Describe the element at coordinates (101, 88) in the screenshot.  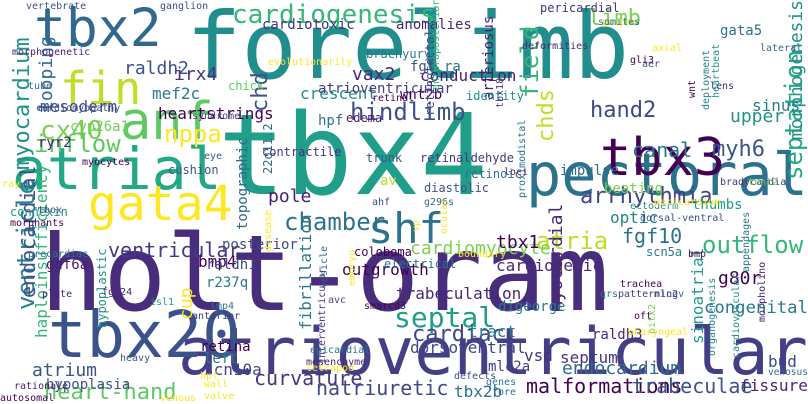
I see `cloud-word: fin` at that location.